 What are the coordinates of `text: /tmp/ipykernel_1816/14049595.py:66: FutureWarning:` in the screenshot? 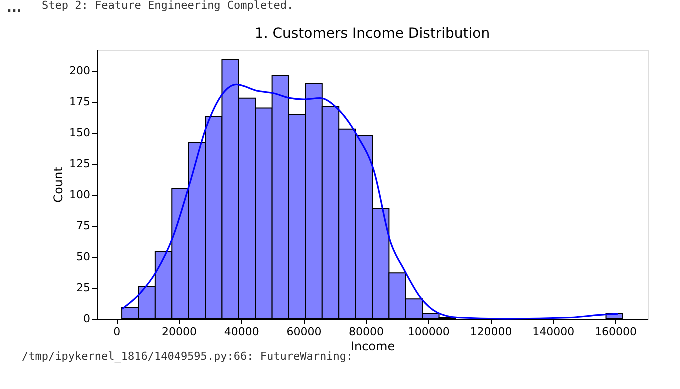 It's located at (188, 356).